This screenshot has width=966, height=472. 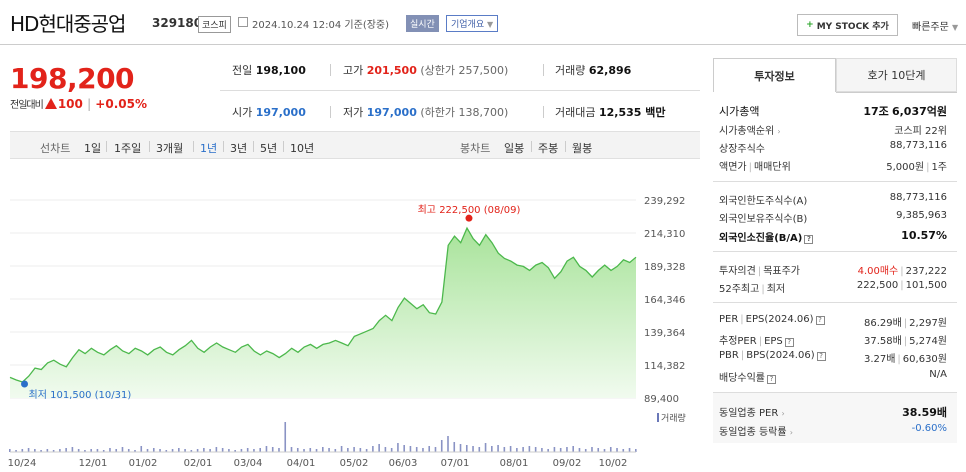 What do you see at coordinates (391, 112) in the screenshot?
I see `low-value: 197,000` at bounding box center [391, 112].